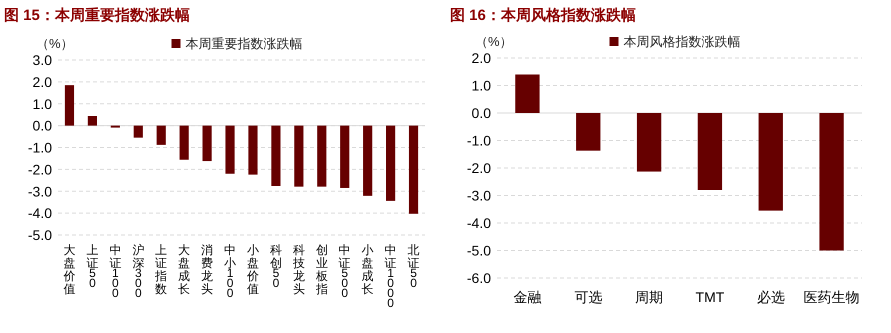 This screenshot has width=891, height=333. I want to click on x-tick-label: 上证50, so click(92, 266).